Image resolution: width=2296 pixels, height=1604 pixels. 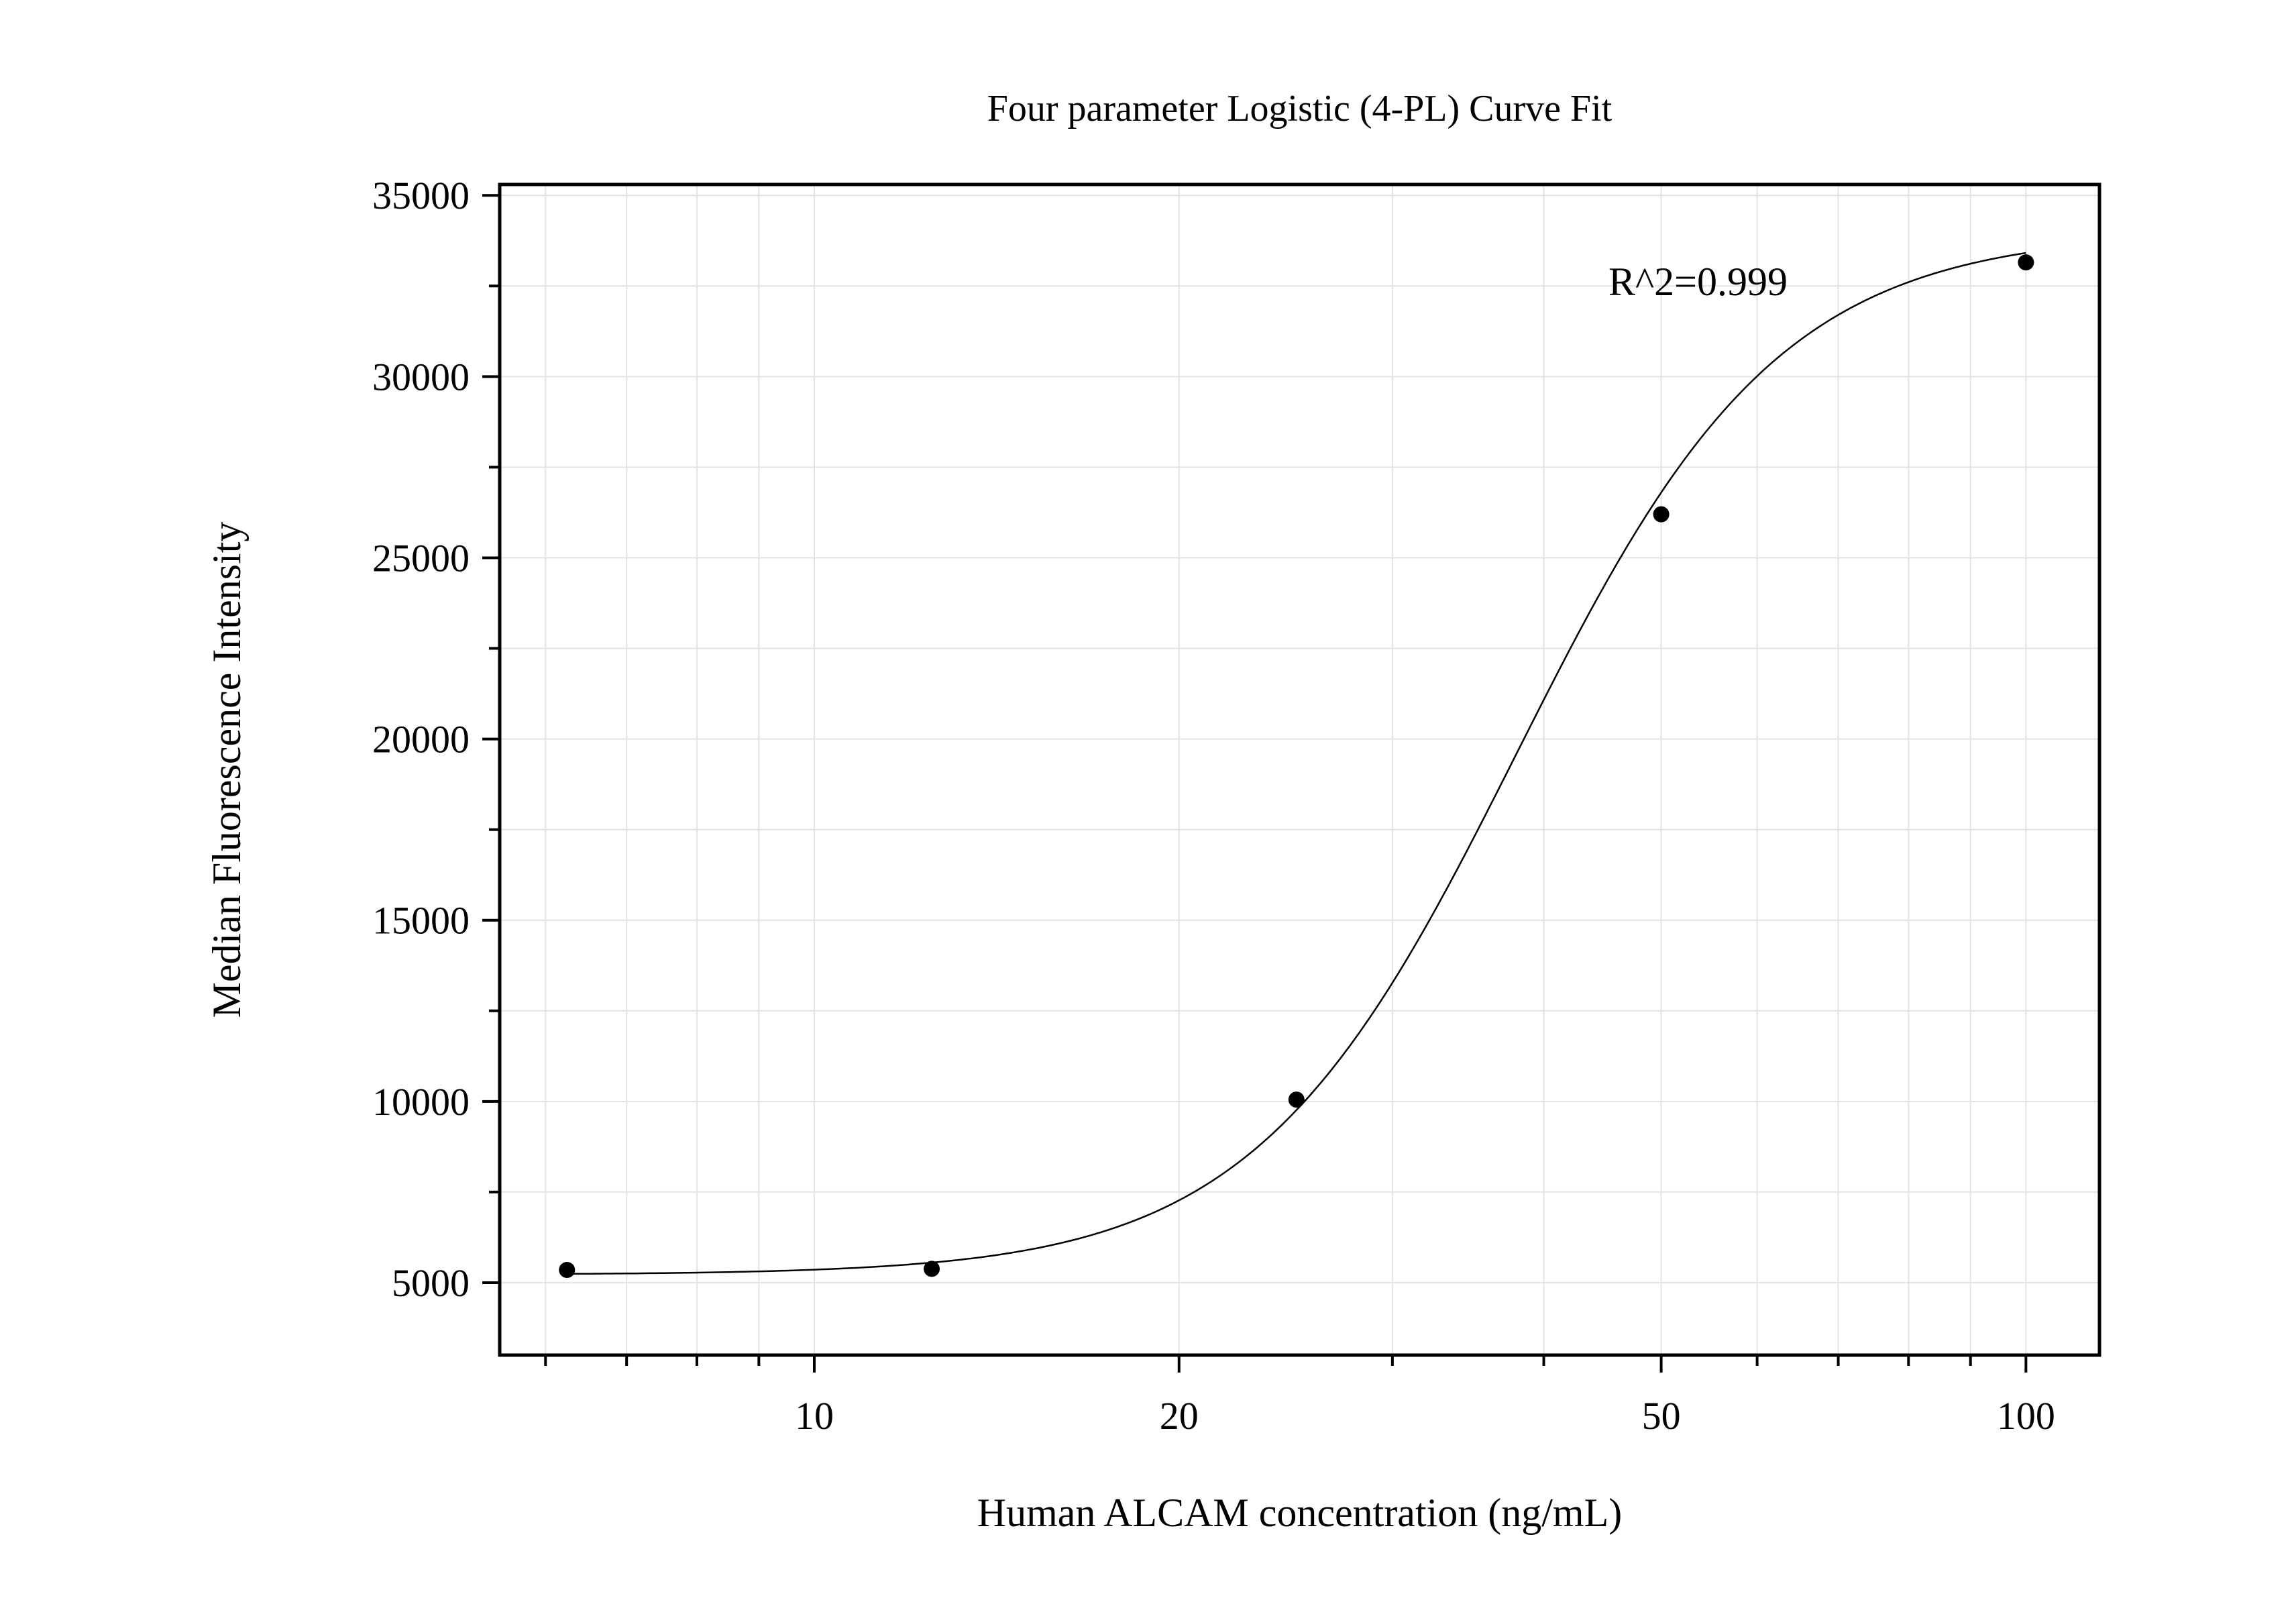 What do you see at coordinates (421, 921) in the screenshot?
I see `y-tick-label: 15000` at bounding box center [421, 921].